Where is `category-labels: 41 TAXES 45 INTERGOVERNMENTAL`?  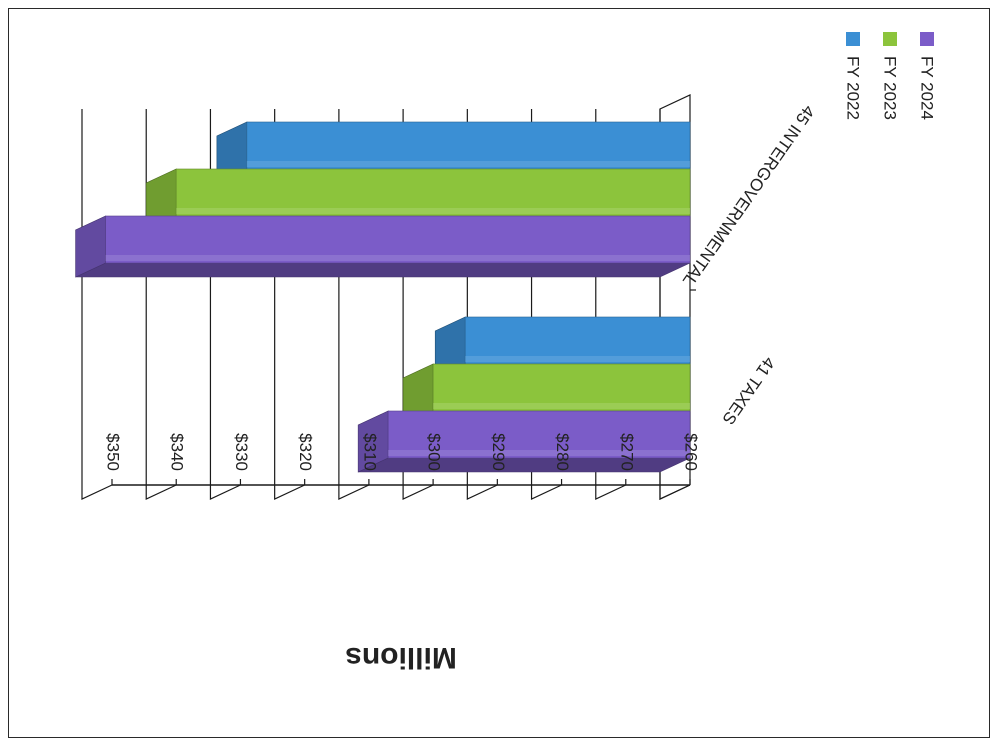
category-labels: 41 TAXES 45 INTERGOVERNMENTAL is located at coordinates (748, 265).